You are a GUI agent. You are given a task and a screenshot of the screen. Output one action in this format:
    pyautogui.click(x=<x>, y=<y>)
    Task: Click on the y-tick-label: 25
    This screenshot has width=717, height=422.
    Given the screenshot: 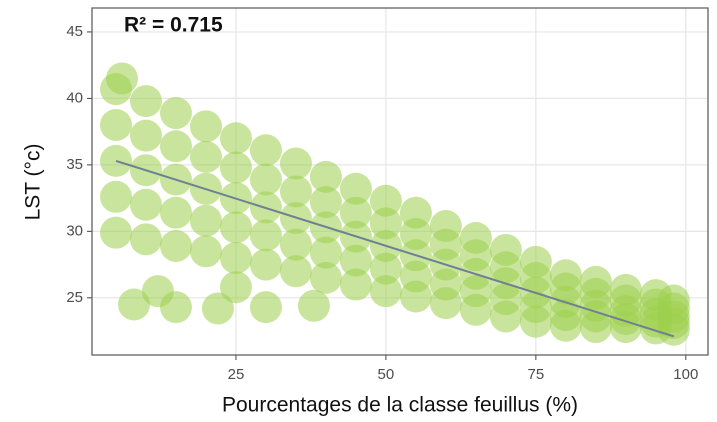 What is the action you would take?
    pyautogui.click(x=74, y=297)
    